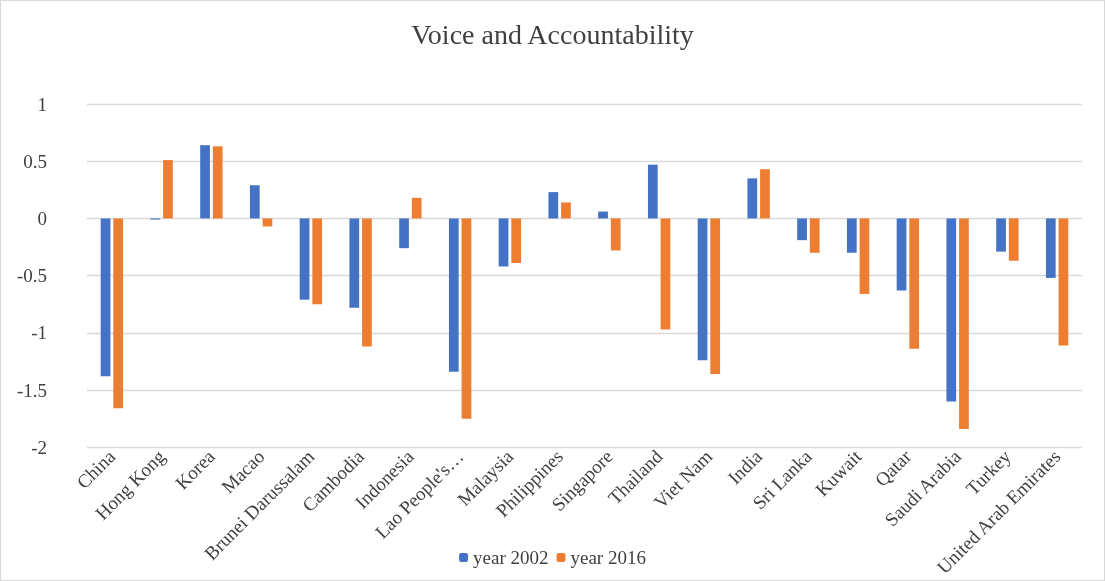  Describe the element at coordinates (35, 161) in the screenshot. I see `y-tick-label: 0.5` at that location.